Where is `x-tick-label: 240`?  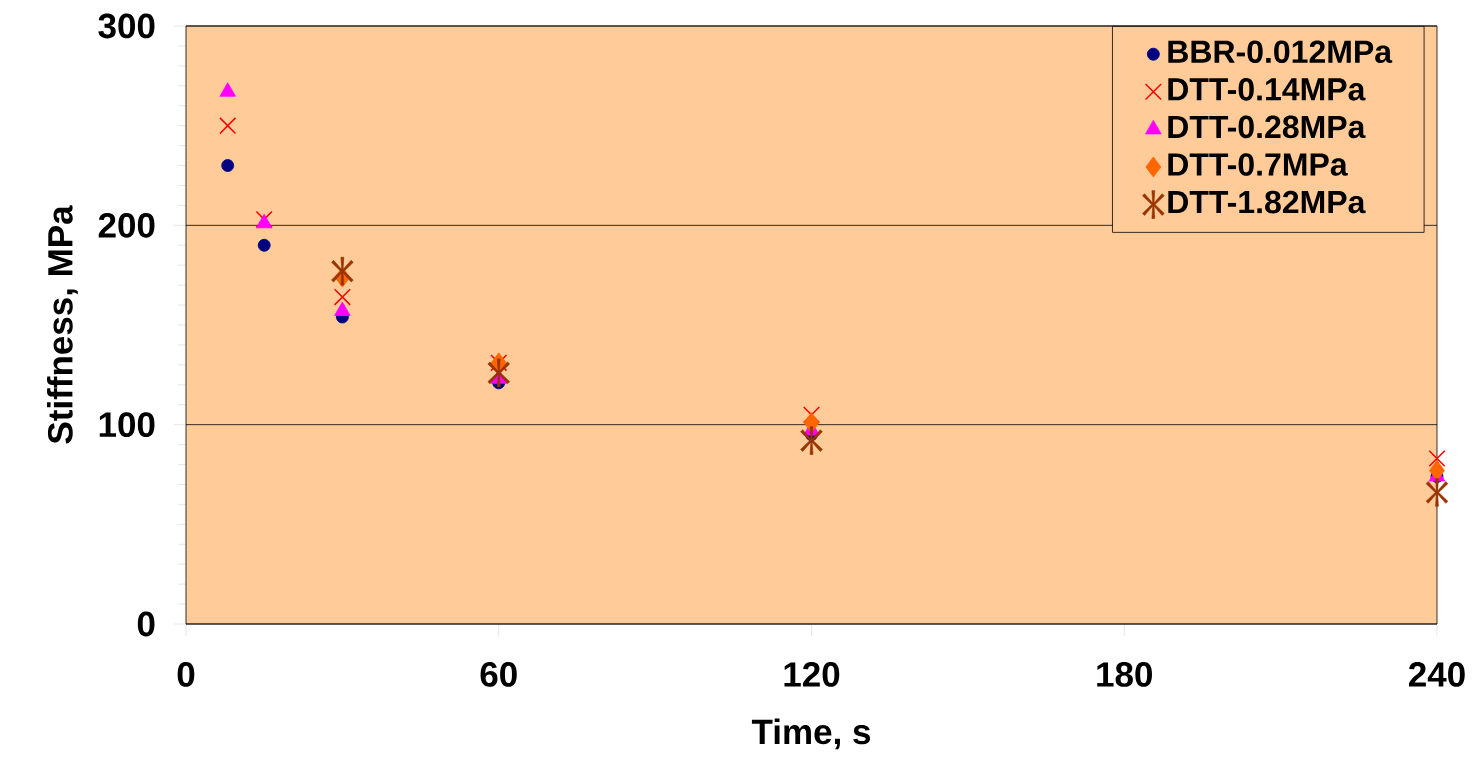 x-tick-label: 240 is located at coordinates (1437, 674).